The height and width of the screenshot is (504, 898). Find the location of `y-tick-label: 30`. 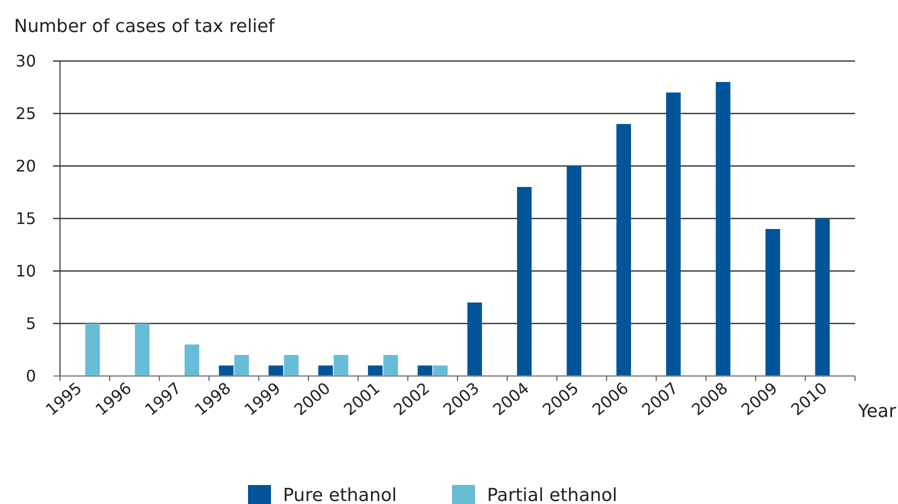

y-tick-label: 30 is located at coordinates (26, 61).